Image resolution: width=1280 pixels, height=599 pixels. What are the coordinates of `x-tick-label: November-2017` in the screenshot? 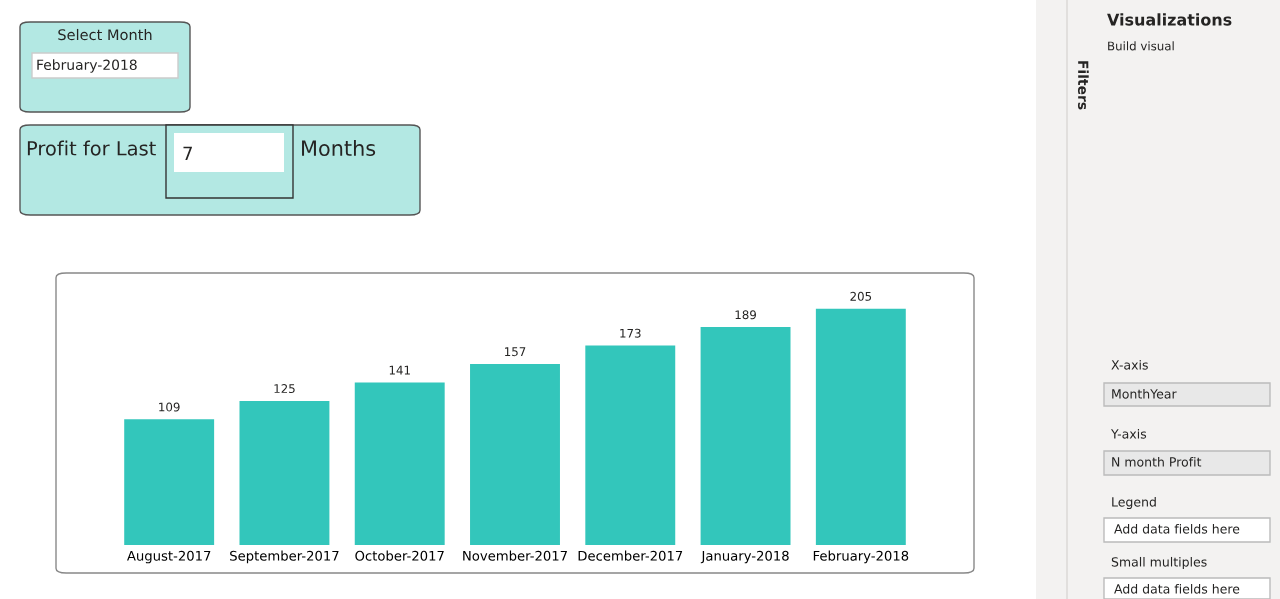 It's located at (515, 555).